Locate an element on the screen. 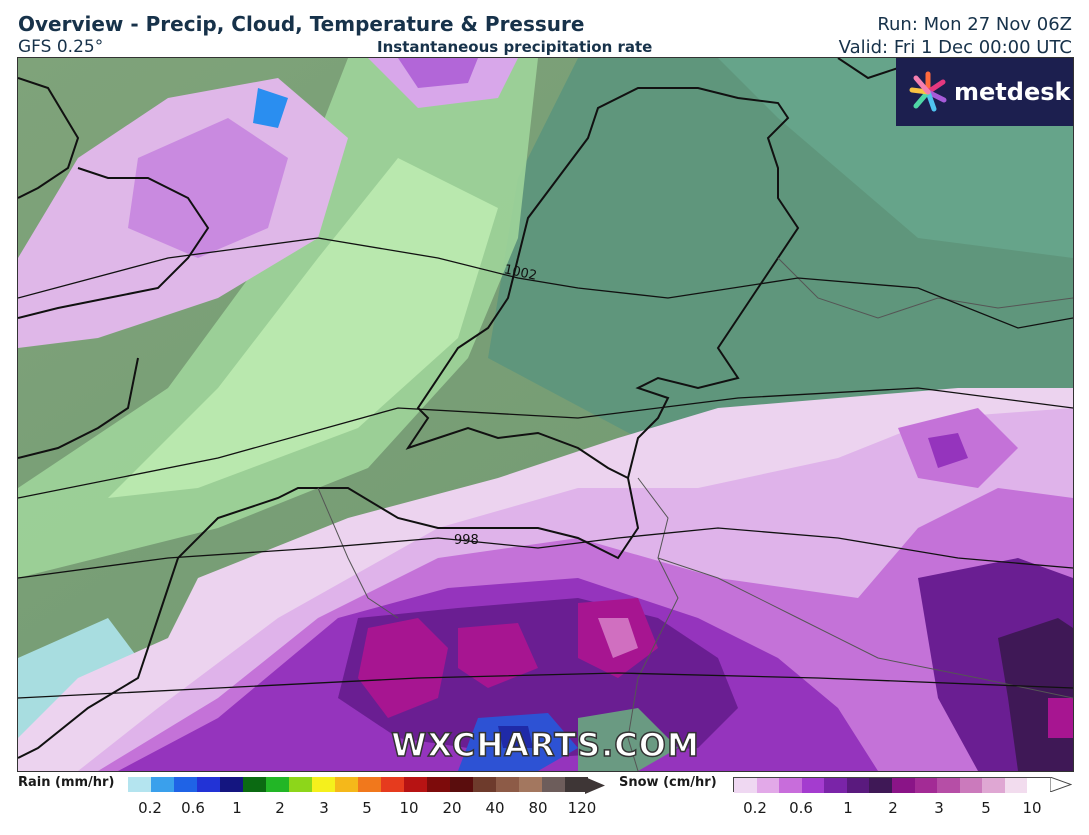  chart-subtitle: Instantaneous precipitation rate is located at coordinates (515, 47).